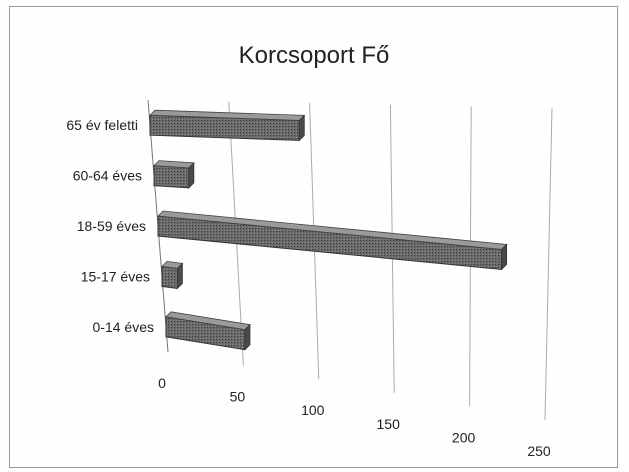  I want to click on bar-15-17-éves, so click(169, 277).